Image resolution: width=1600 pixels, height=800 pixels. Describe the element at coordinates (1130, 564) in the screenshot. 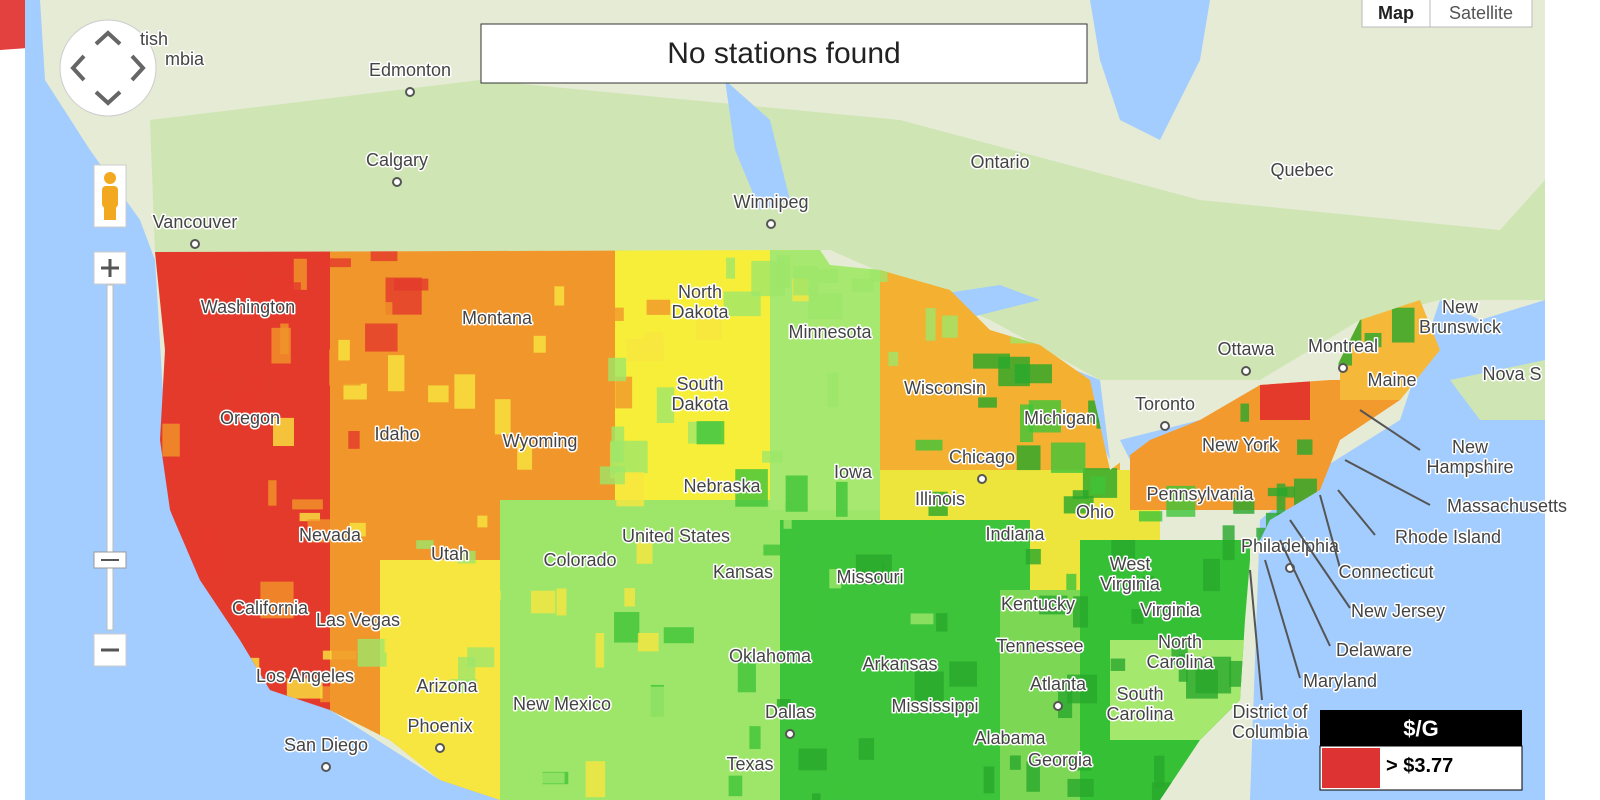

I see `place-label: West` at that location.